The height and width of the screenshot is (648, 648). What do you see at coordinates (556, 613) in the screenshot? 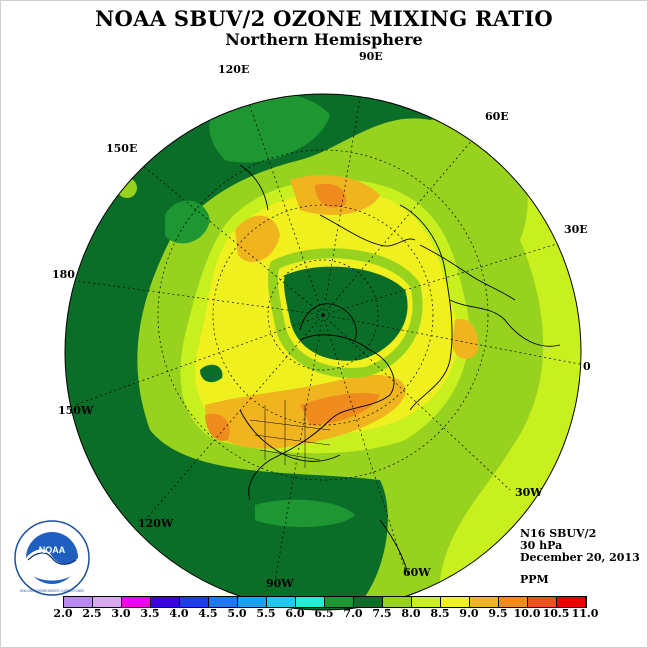
I see `colorbar-tick-label: 10.5` at bounding box center [556, 613].